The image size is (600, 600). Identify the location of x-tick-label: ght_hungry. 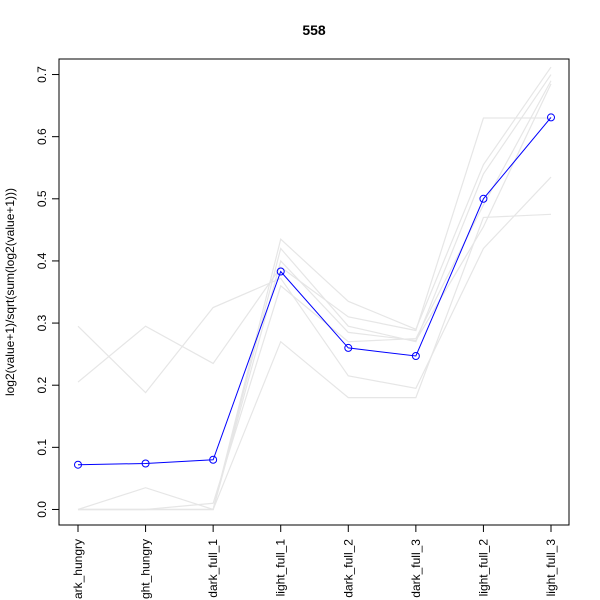
(146, 569).